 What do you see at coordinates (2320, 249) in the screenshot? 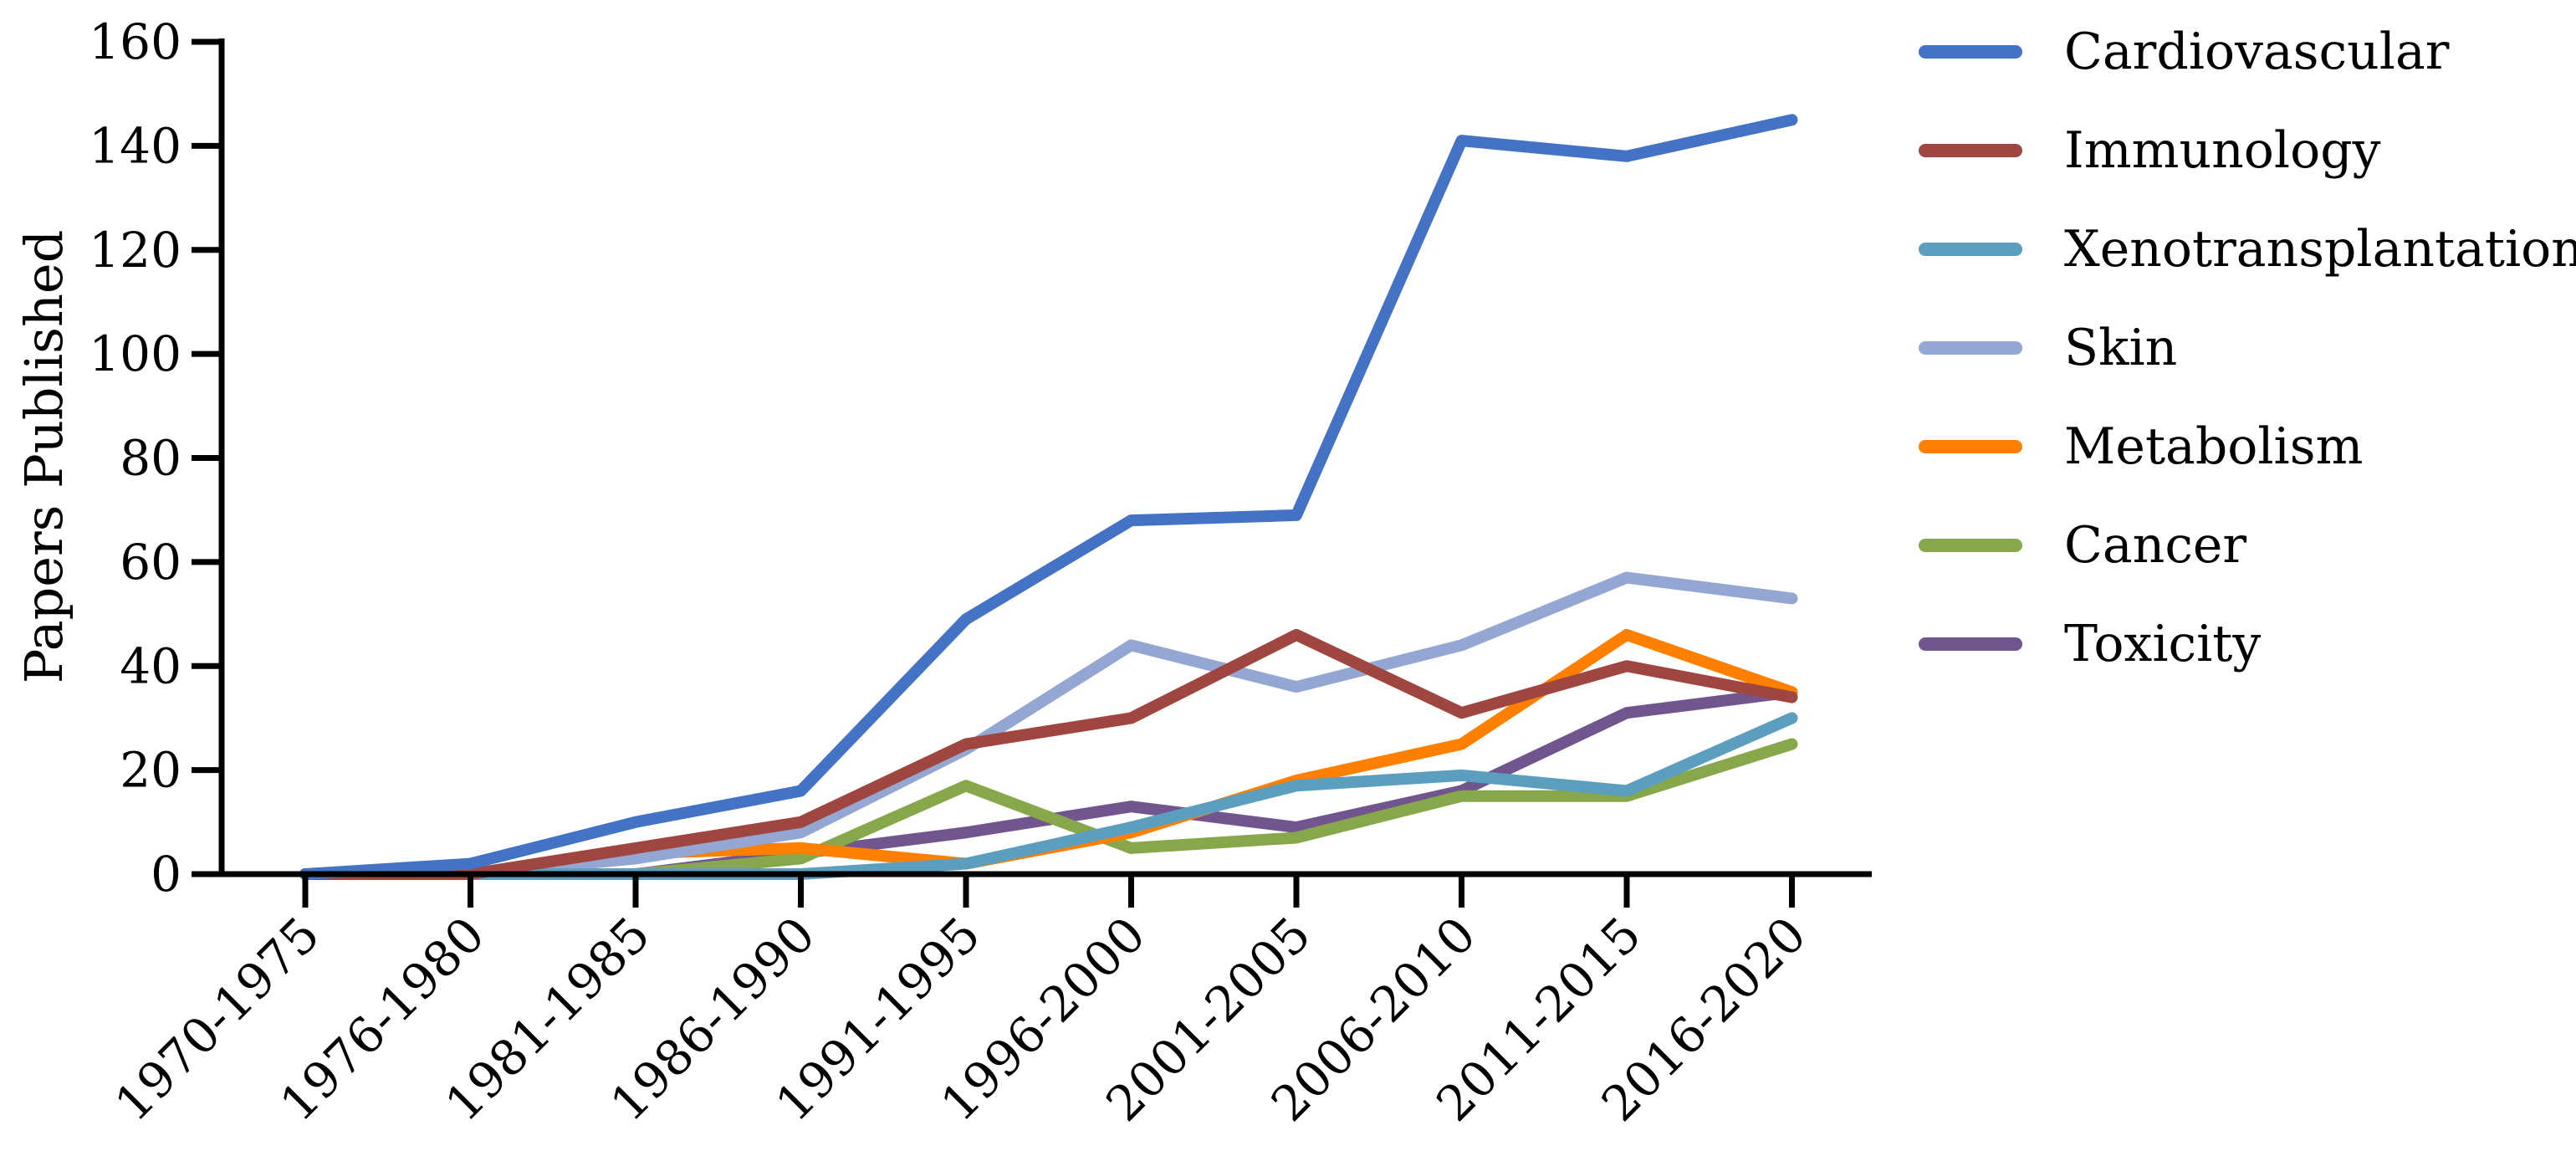
I see `legend-label-xenotransplantation: Xenotransplantation` at bounding box center [2320, 249].